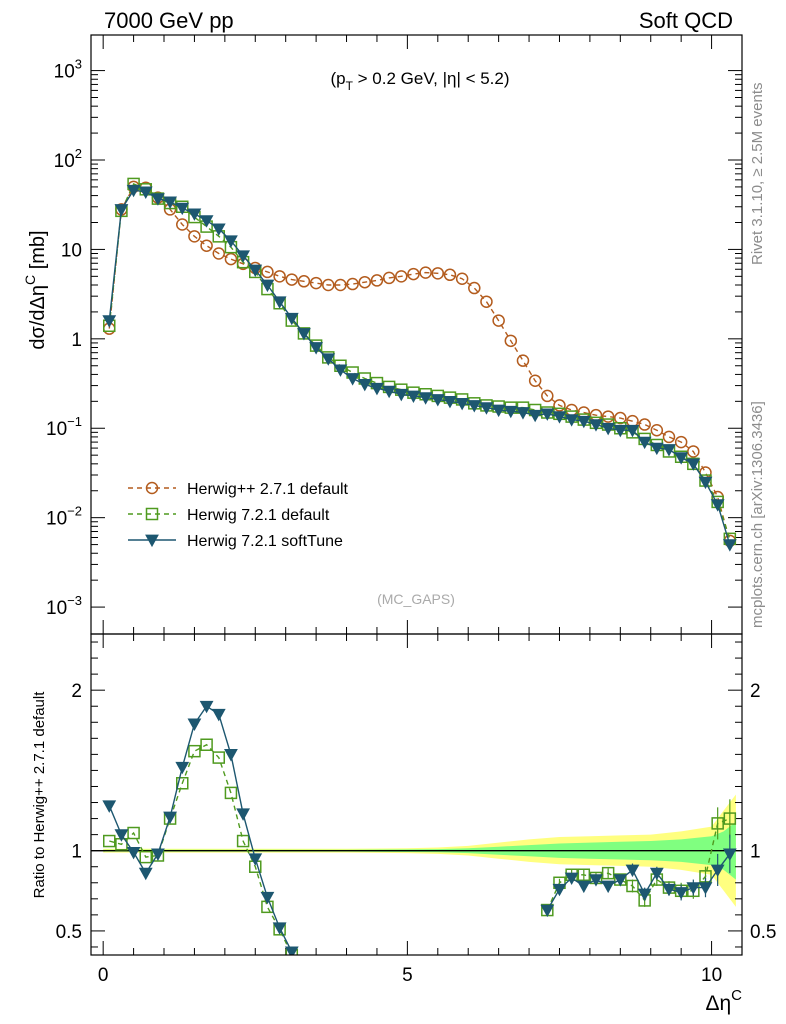 The width and height of the screenshot is (786, 1024). Describe the element at coordinates (64, 427) in the screenshot. I see `main-y-tick-label: 10⁻¹` at that location.